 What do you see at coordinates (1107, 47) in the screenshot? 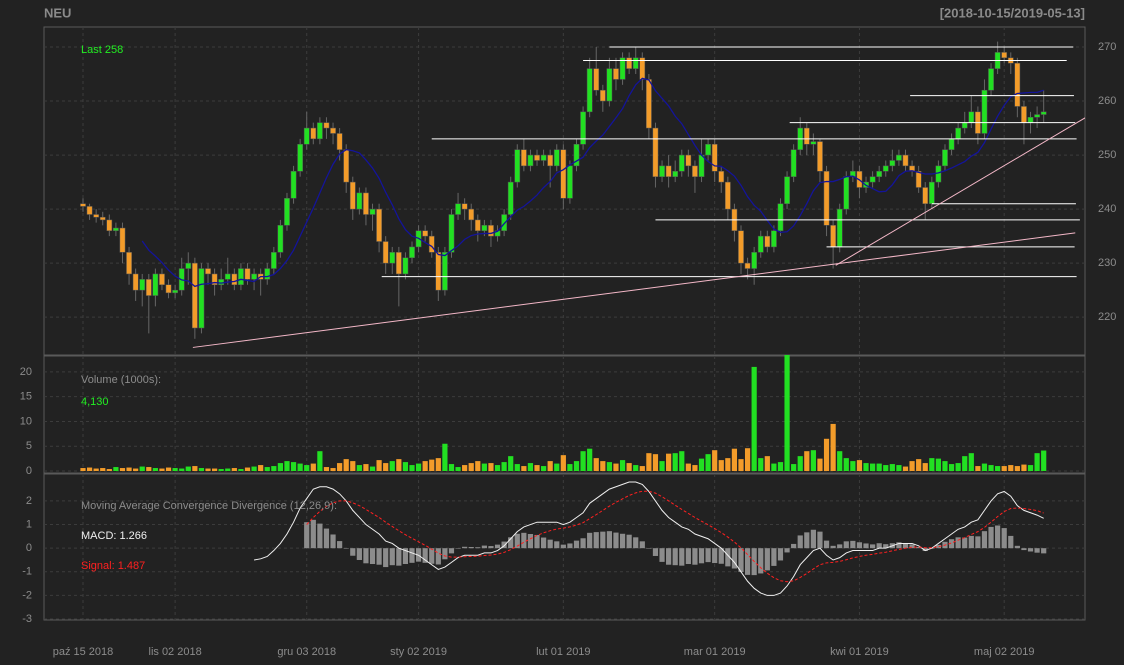
I see `y-tick-label: 270` at bounding box center [1107, 47].